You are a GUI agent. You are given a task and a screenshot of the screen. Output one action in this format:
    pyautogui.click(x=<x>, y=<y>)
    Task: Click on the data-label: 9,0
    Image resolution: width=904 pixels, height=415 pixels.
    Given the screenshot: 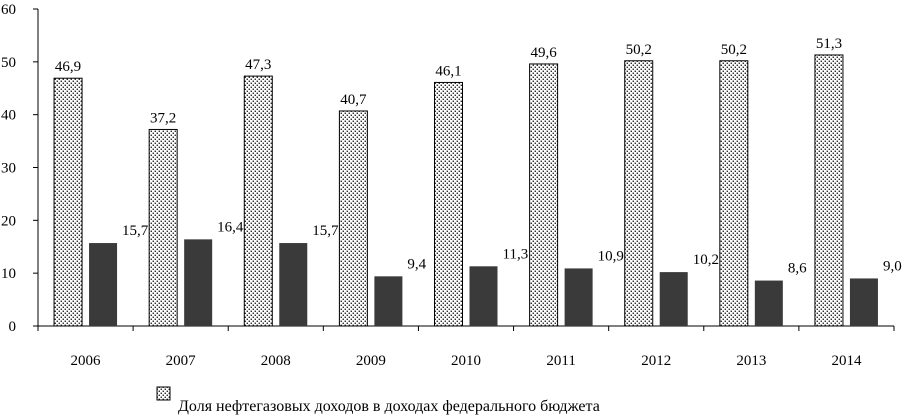 What is the action you would take?
    pyautogui.click(x=892, y=266)
    